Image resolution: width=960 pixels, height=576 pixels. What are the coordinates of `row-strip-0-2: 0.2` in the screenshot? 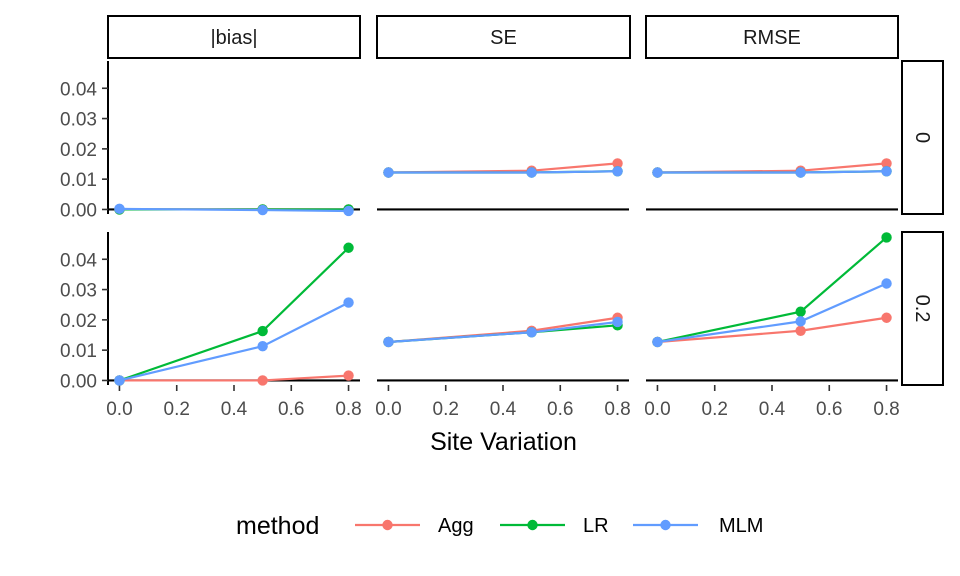 It's located at (922, 308).